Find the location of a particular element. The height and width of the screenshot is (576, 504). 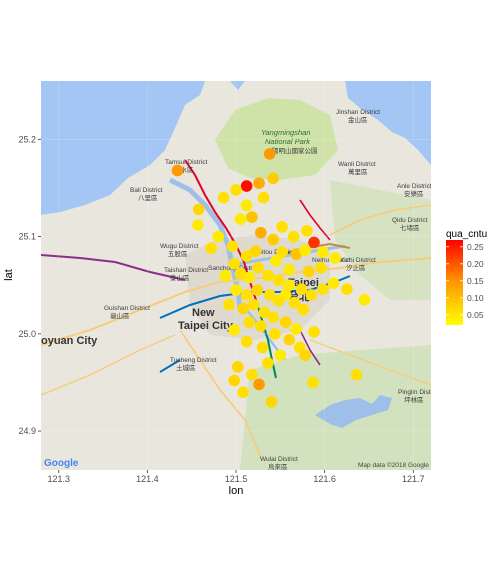

highway-west is located at coordinates (151, 311).